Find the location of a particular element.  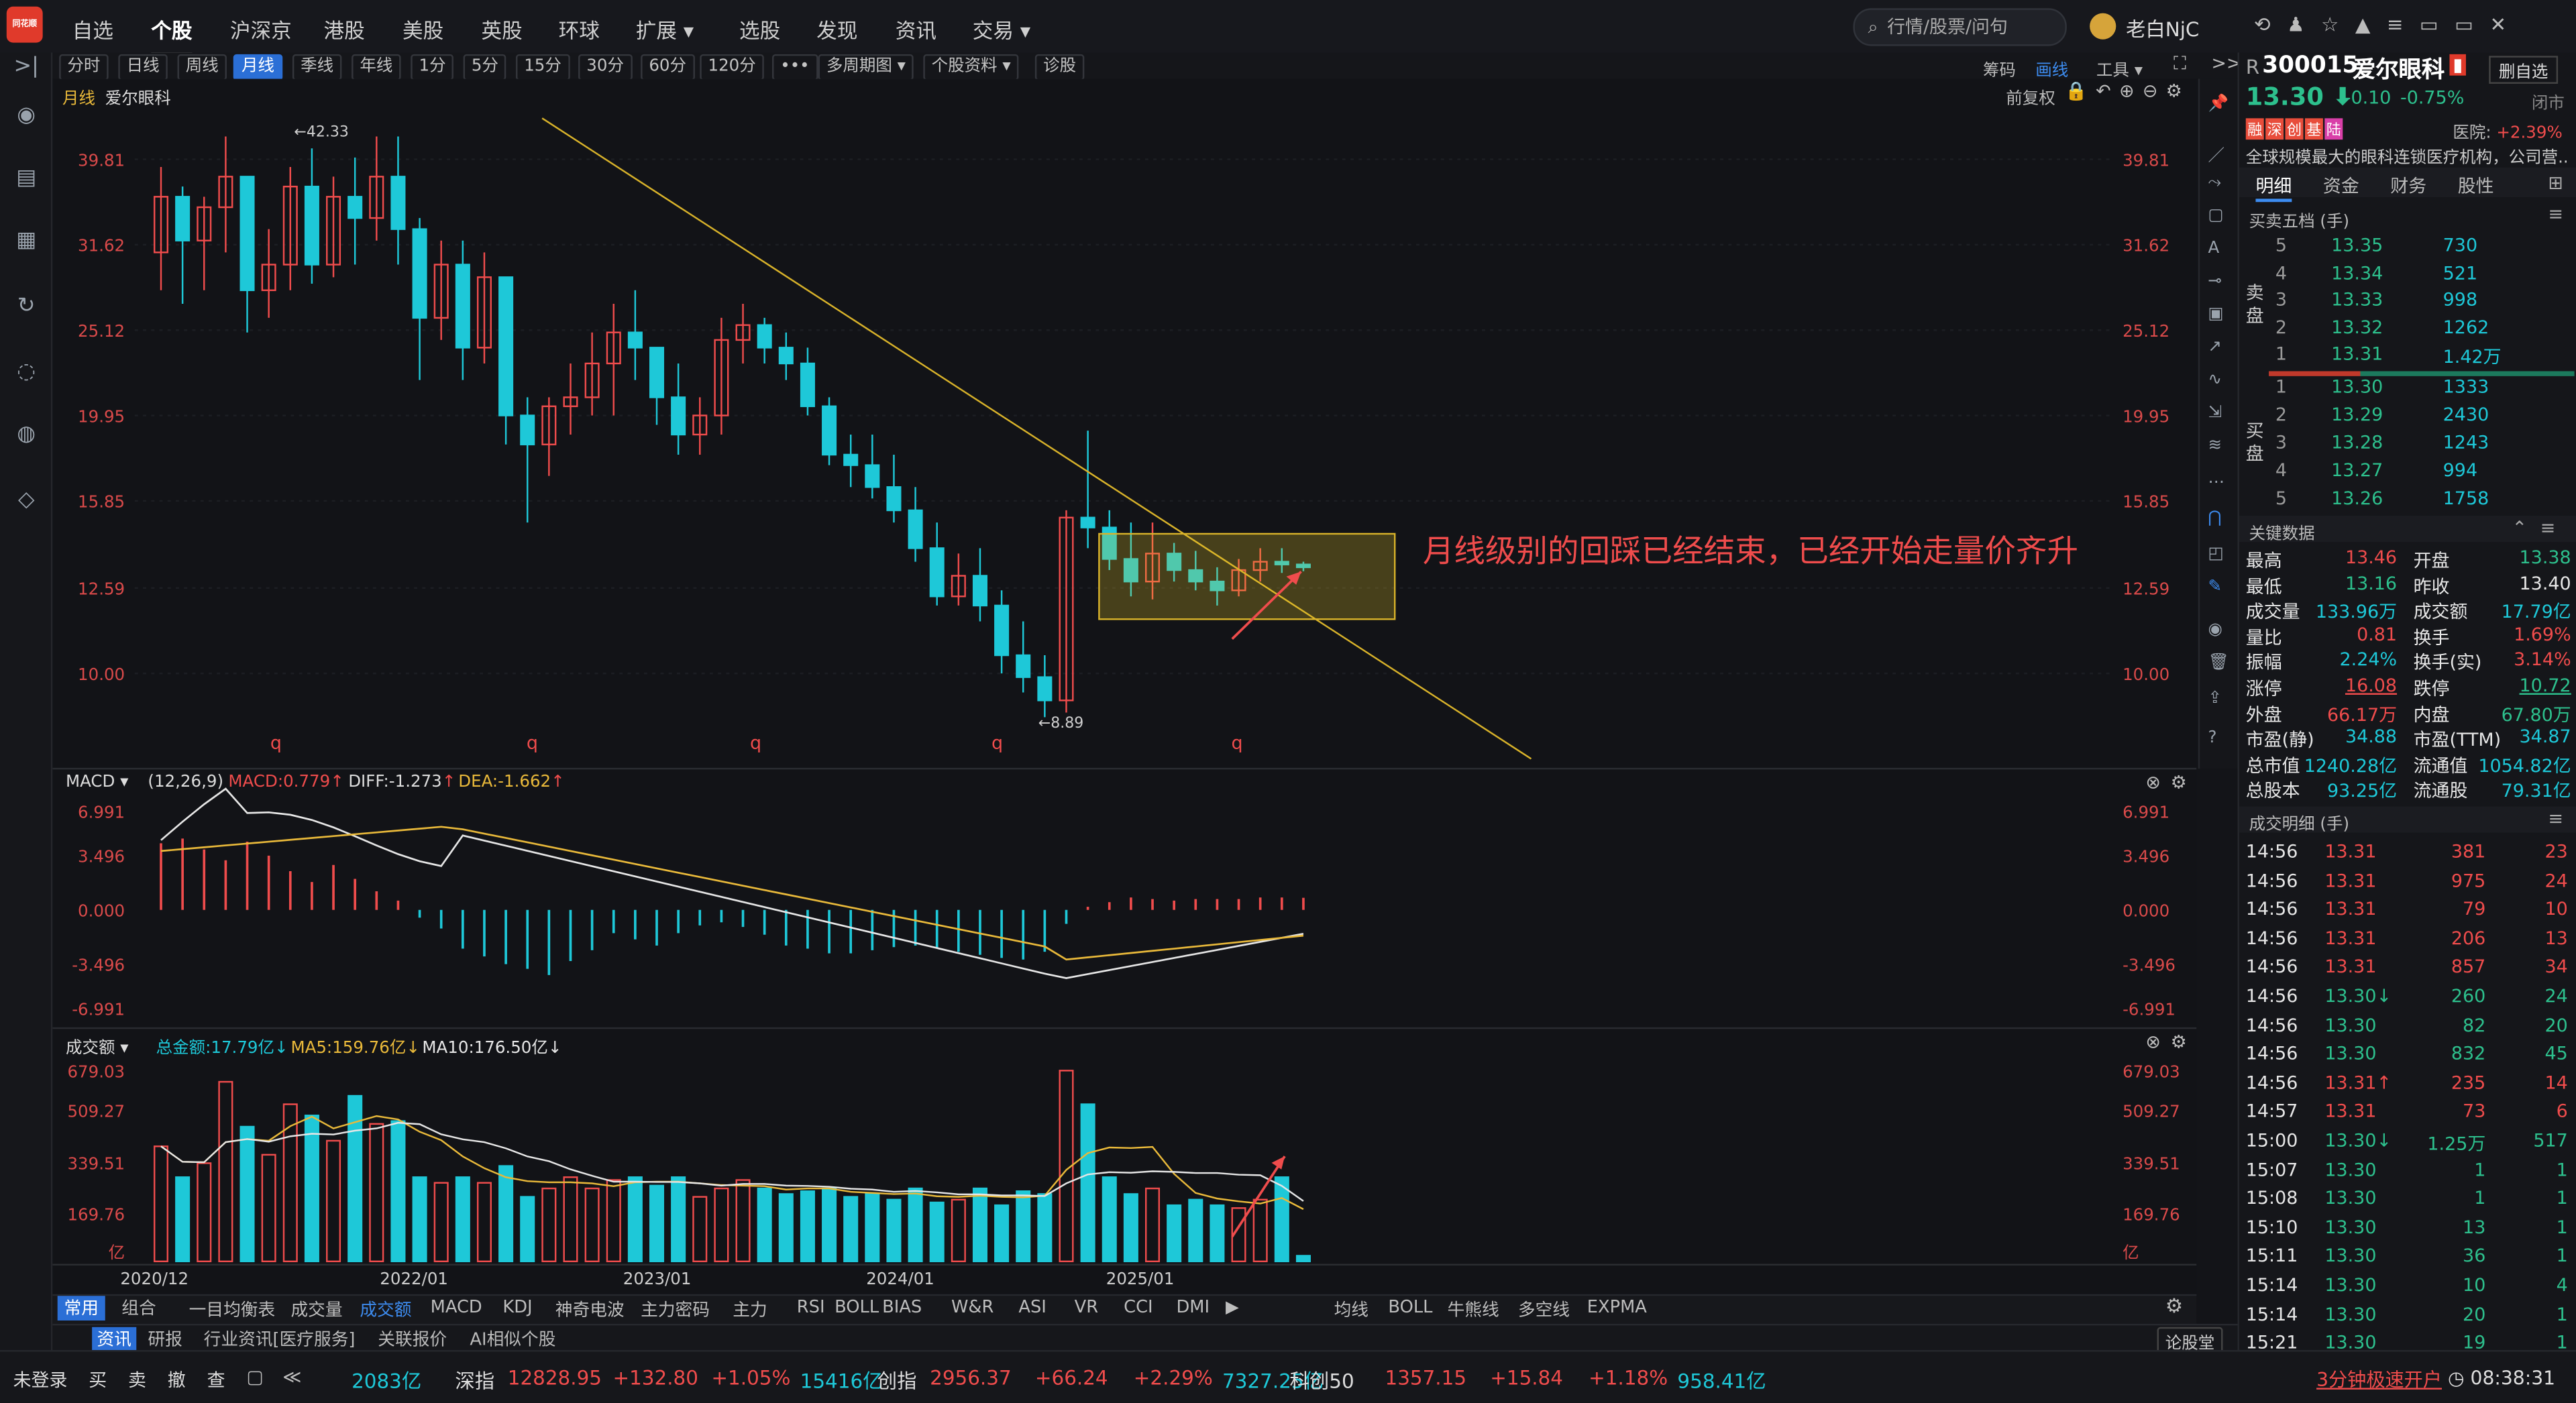

nav-ganggu: 港股 is located at coordinates (344, 30).